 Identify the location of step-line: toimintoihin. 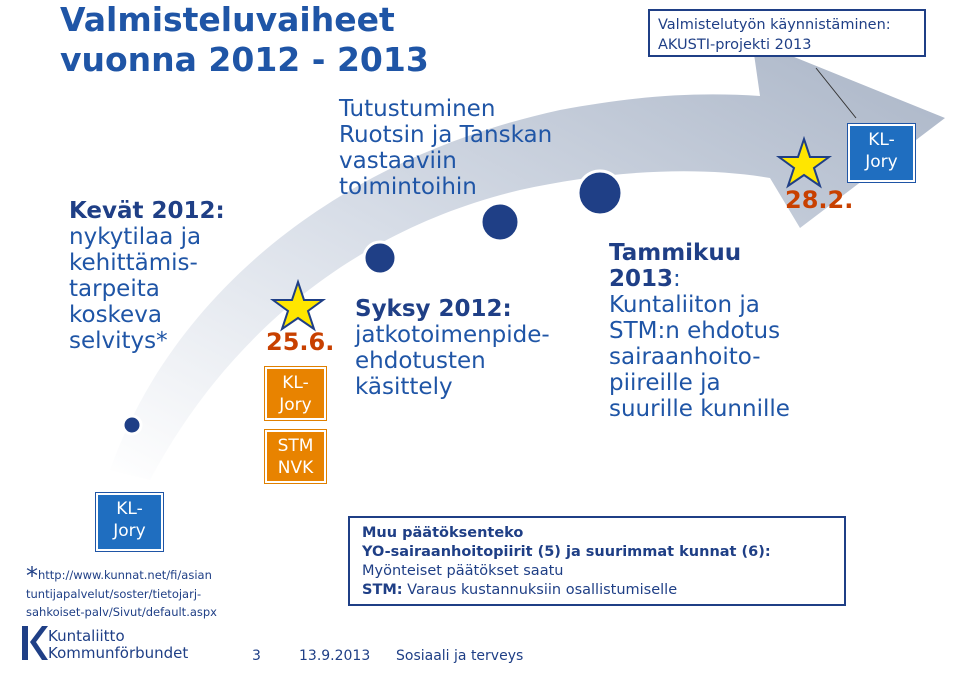
(408, 187).